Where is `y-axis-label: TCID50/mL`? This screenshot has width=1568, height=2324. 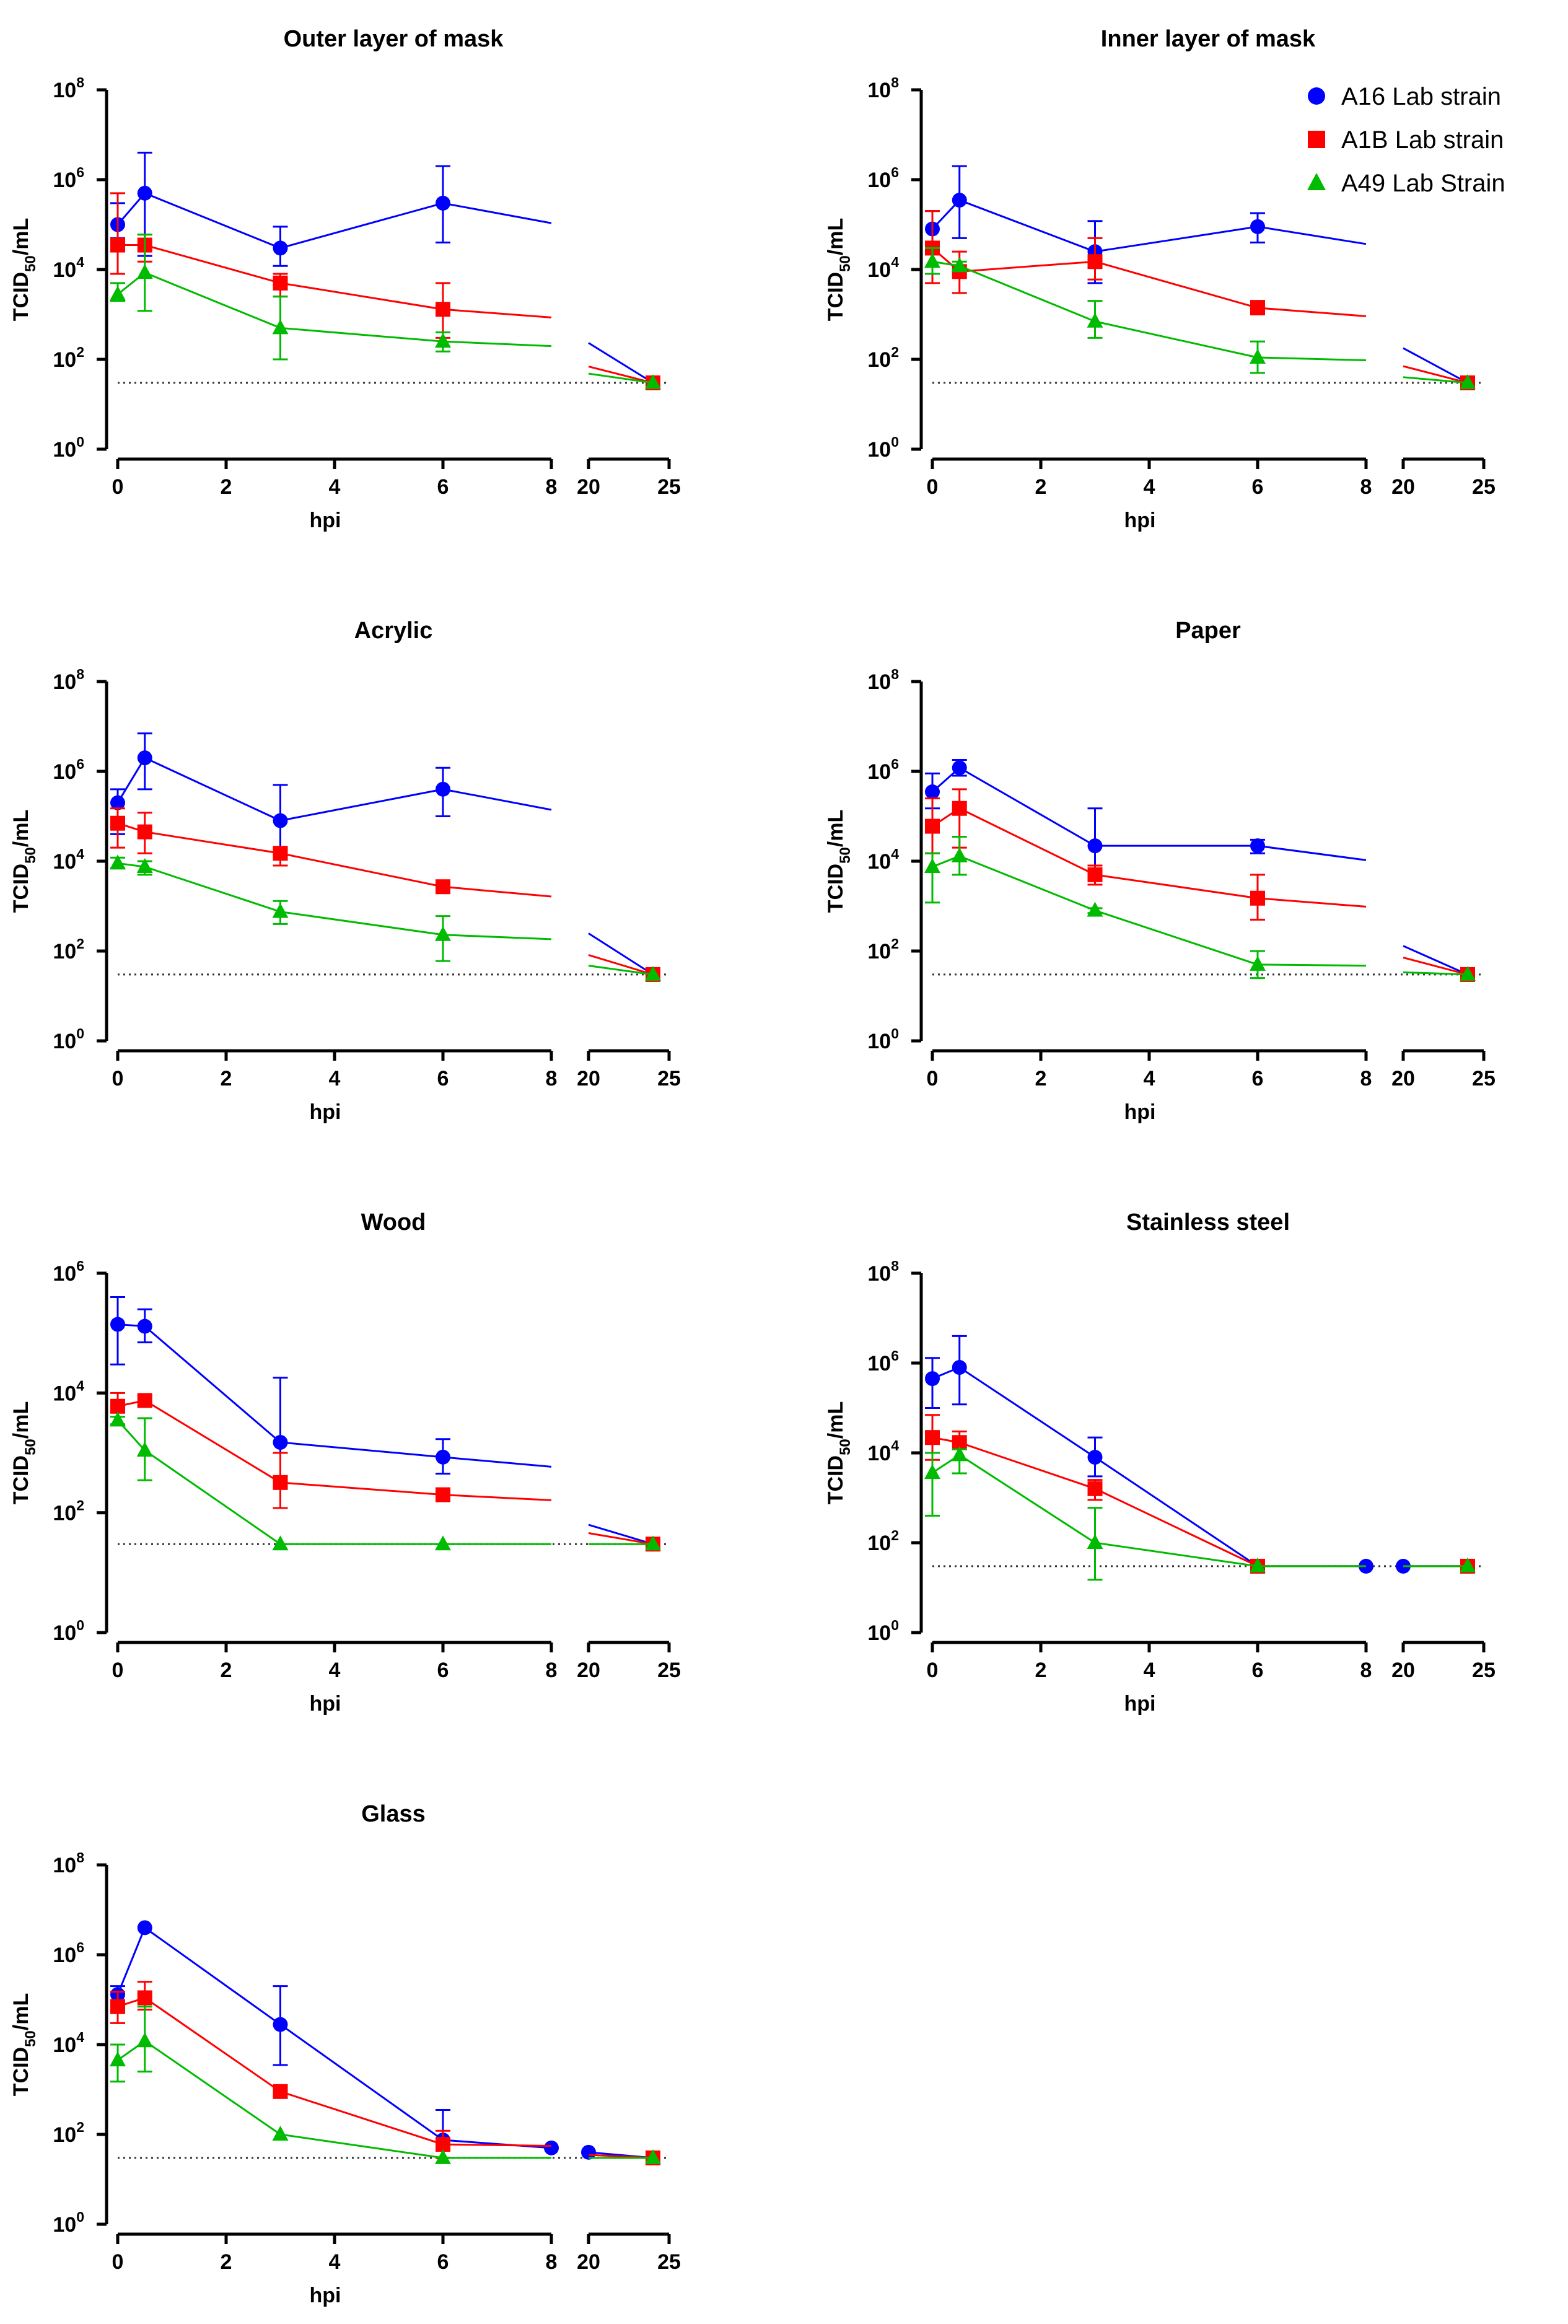 y-axis-label: TCID50/mL is located at coordinates (839, 862).